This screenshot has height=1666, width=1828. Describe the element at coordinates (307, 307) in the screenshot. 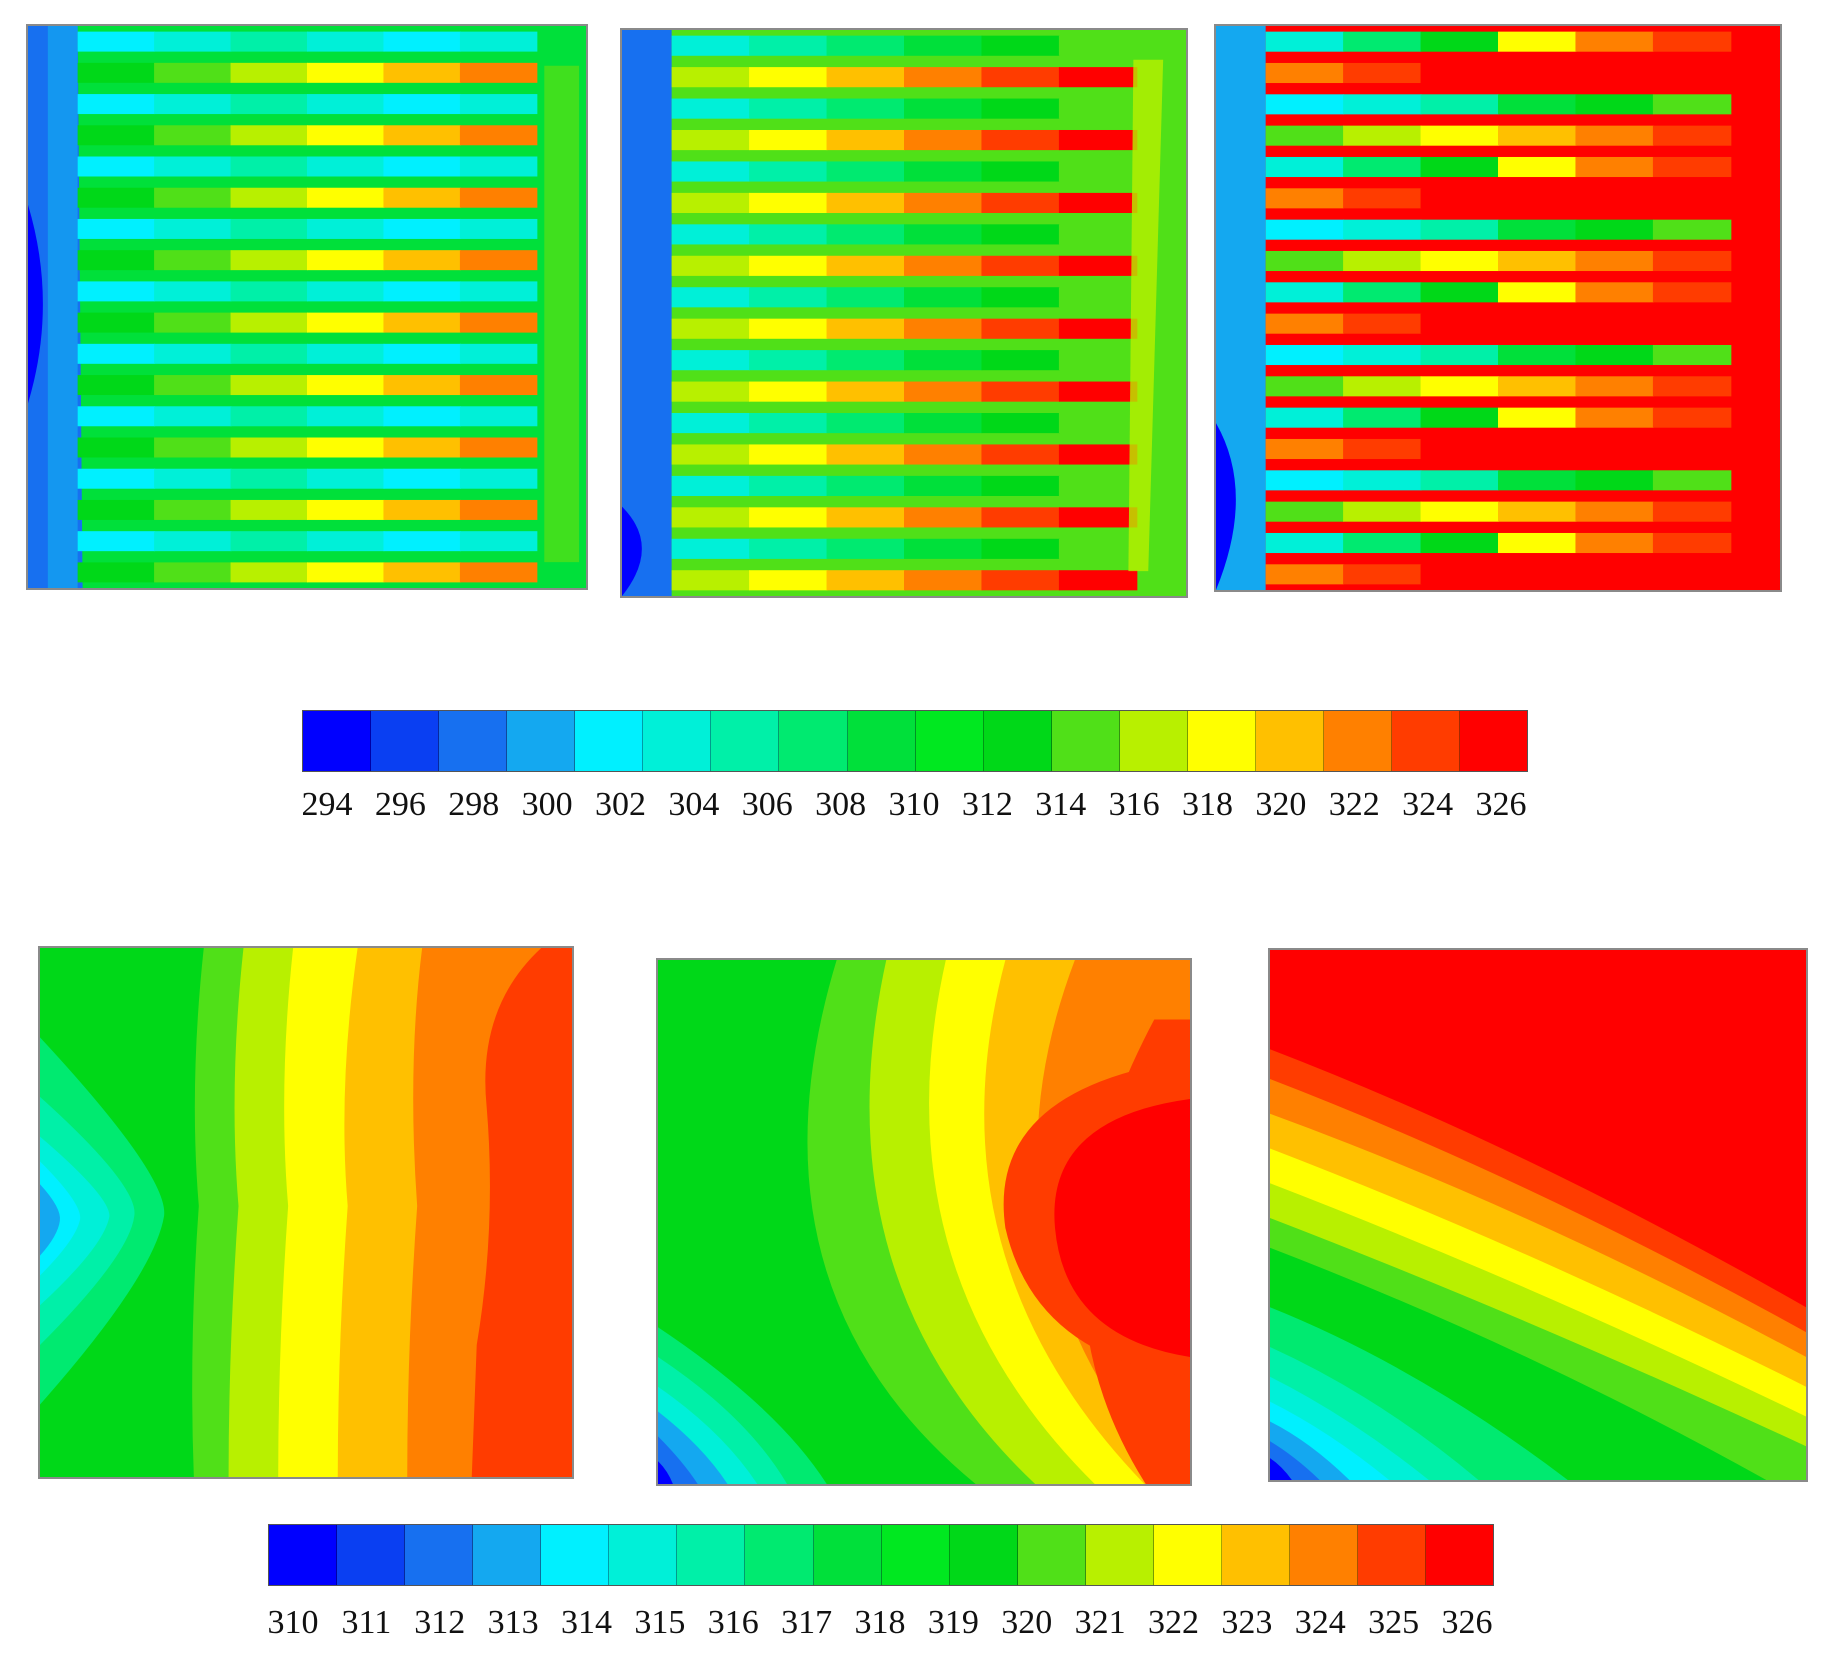

I see `contour-plot-top-left` at that location.